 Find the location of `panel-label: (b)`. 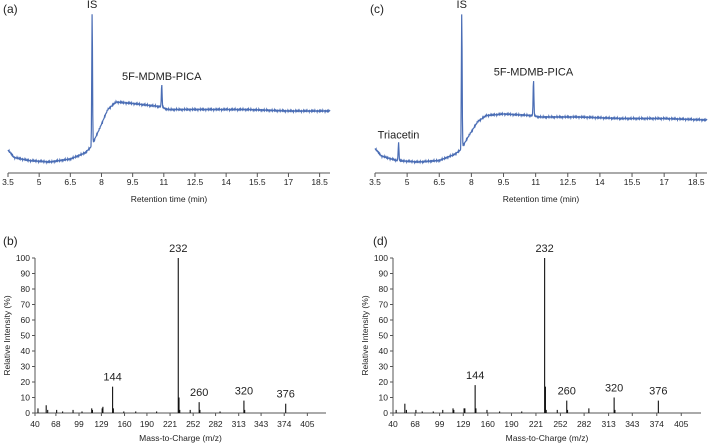

panel-label: (b) is located at coordinates (10, 241).